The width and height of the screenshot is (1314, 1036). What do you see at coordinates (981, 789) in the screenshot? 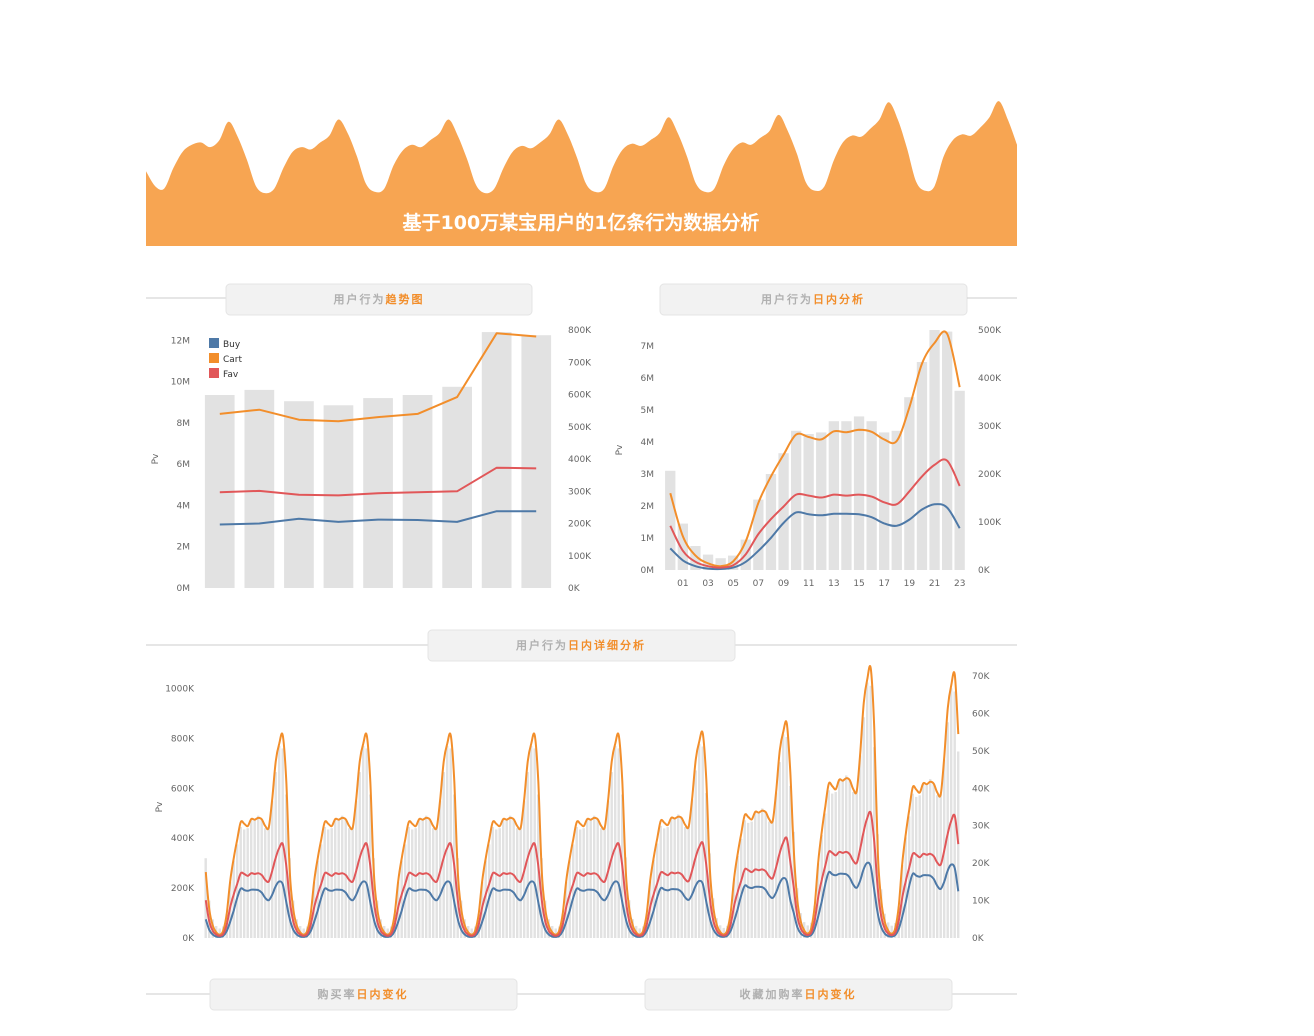
I see `right-tick-label: 40K` at bounding box center [981, 789].